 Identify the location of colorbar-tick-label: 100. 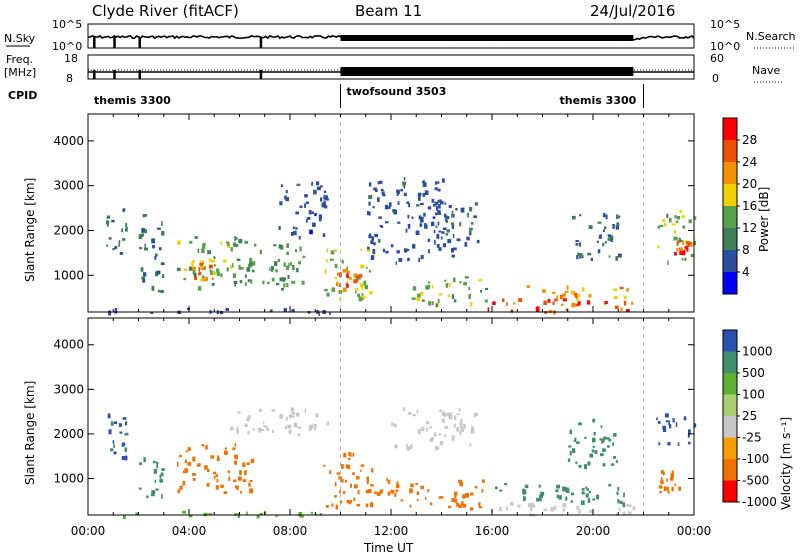
(753, 395).